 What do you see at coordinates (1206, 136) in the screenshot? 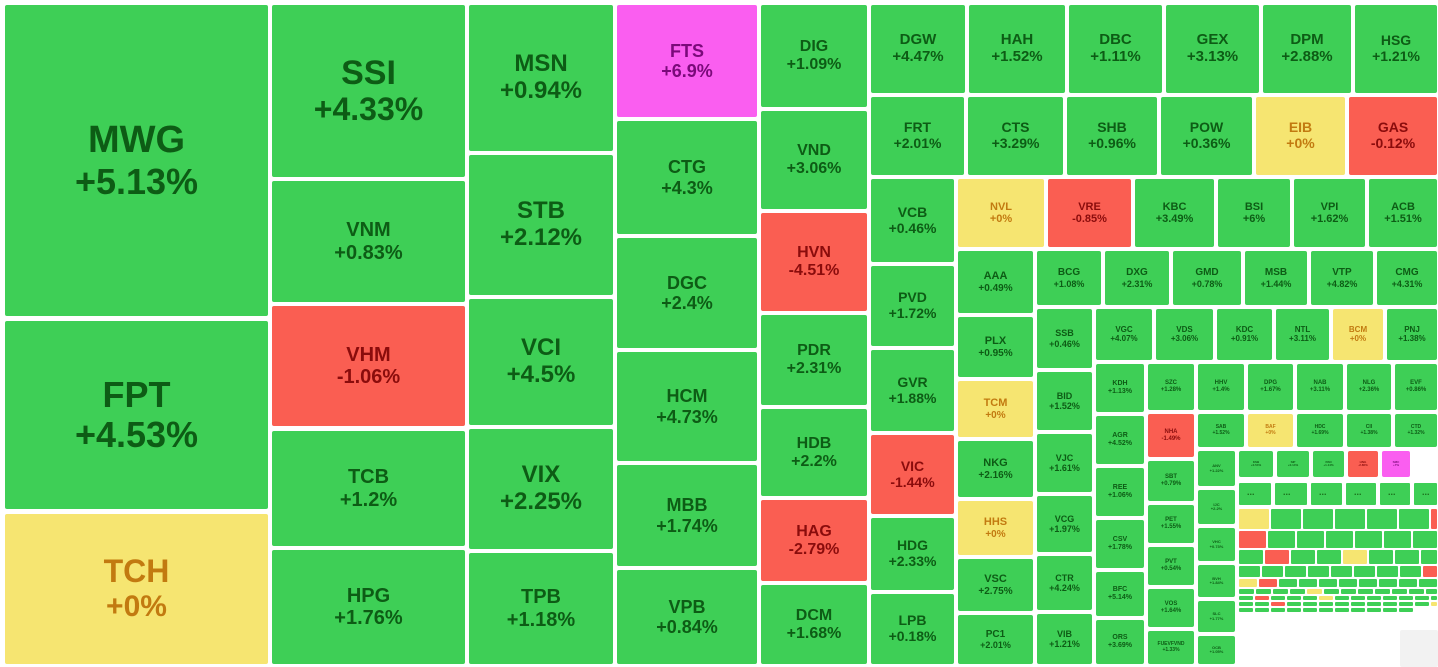
I see `tile-pow: POW +0.36%` at bounding box center [1206, 136].